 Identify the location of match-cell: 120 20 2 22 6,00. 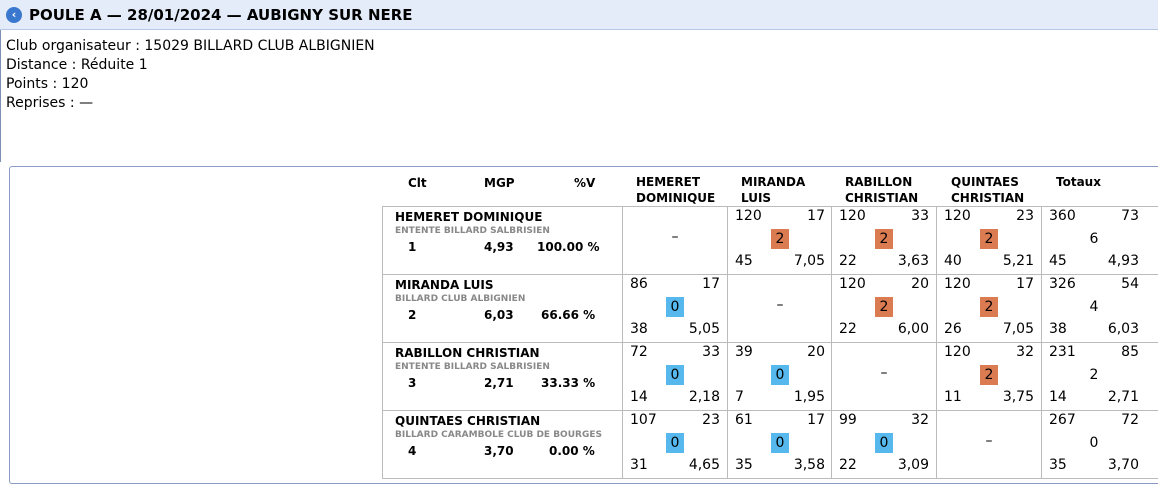
(884, 306).